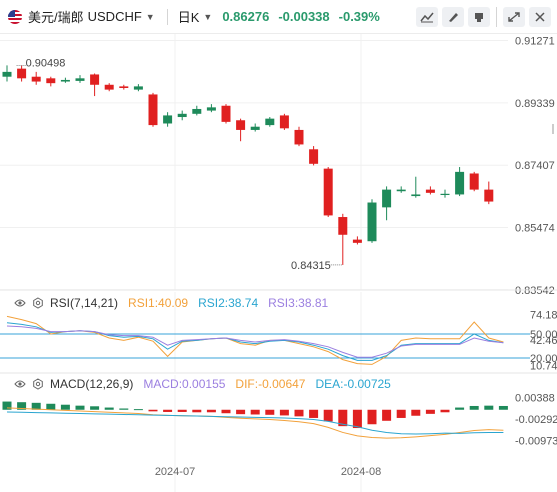 This screenshot has height=492, width=557. What do you see at coordinates (543, 366) in the screenshot?
I see `rsi-tick-label: 10.74` at bounding box center [543, 366].